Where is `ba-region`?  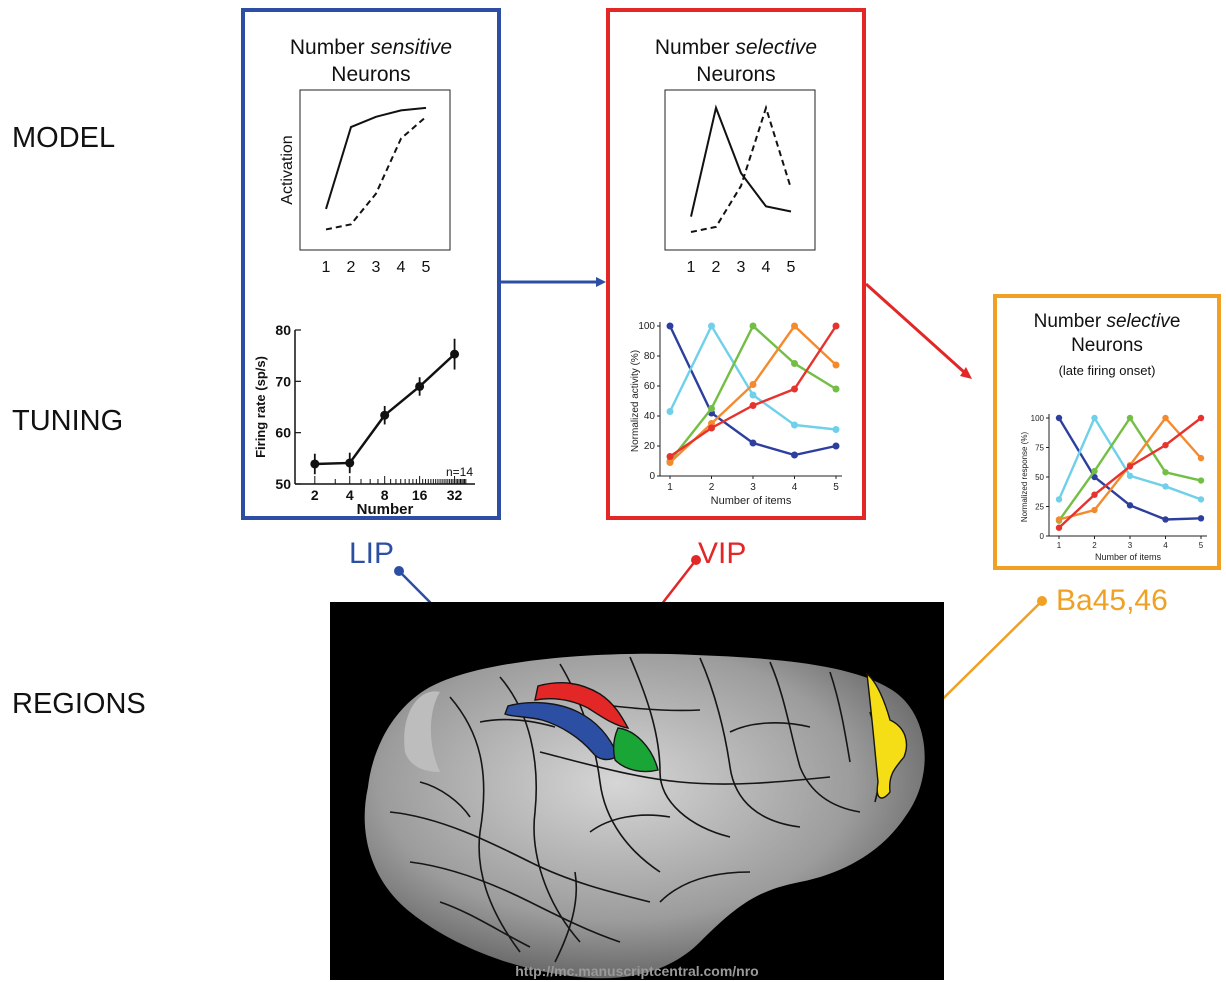 ba-region is located at coordinates (887, 735).